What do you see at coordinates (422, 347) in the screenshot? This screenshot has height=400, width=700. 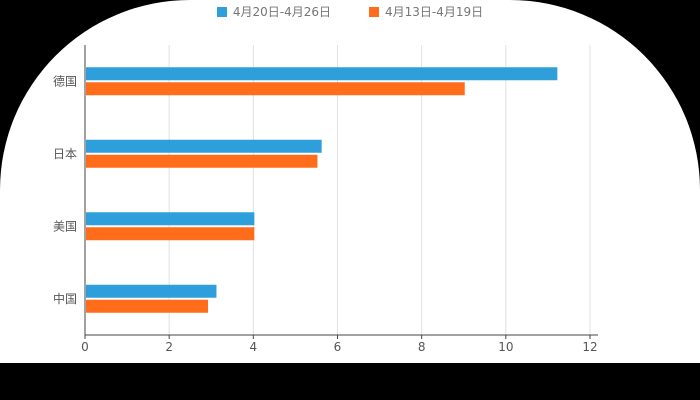 I see `x-tick-label: 8` at bounding box center [422, 347].